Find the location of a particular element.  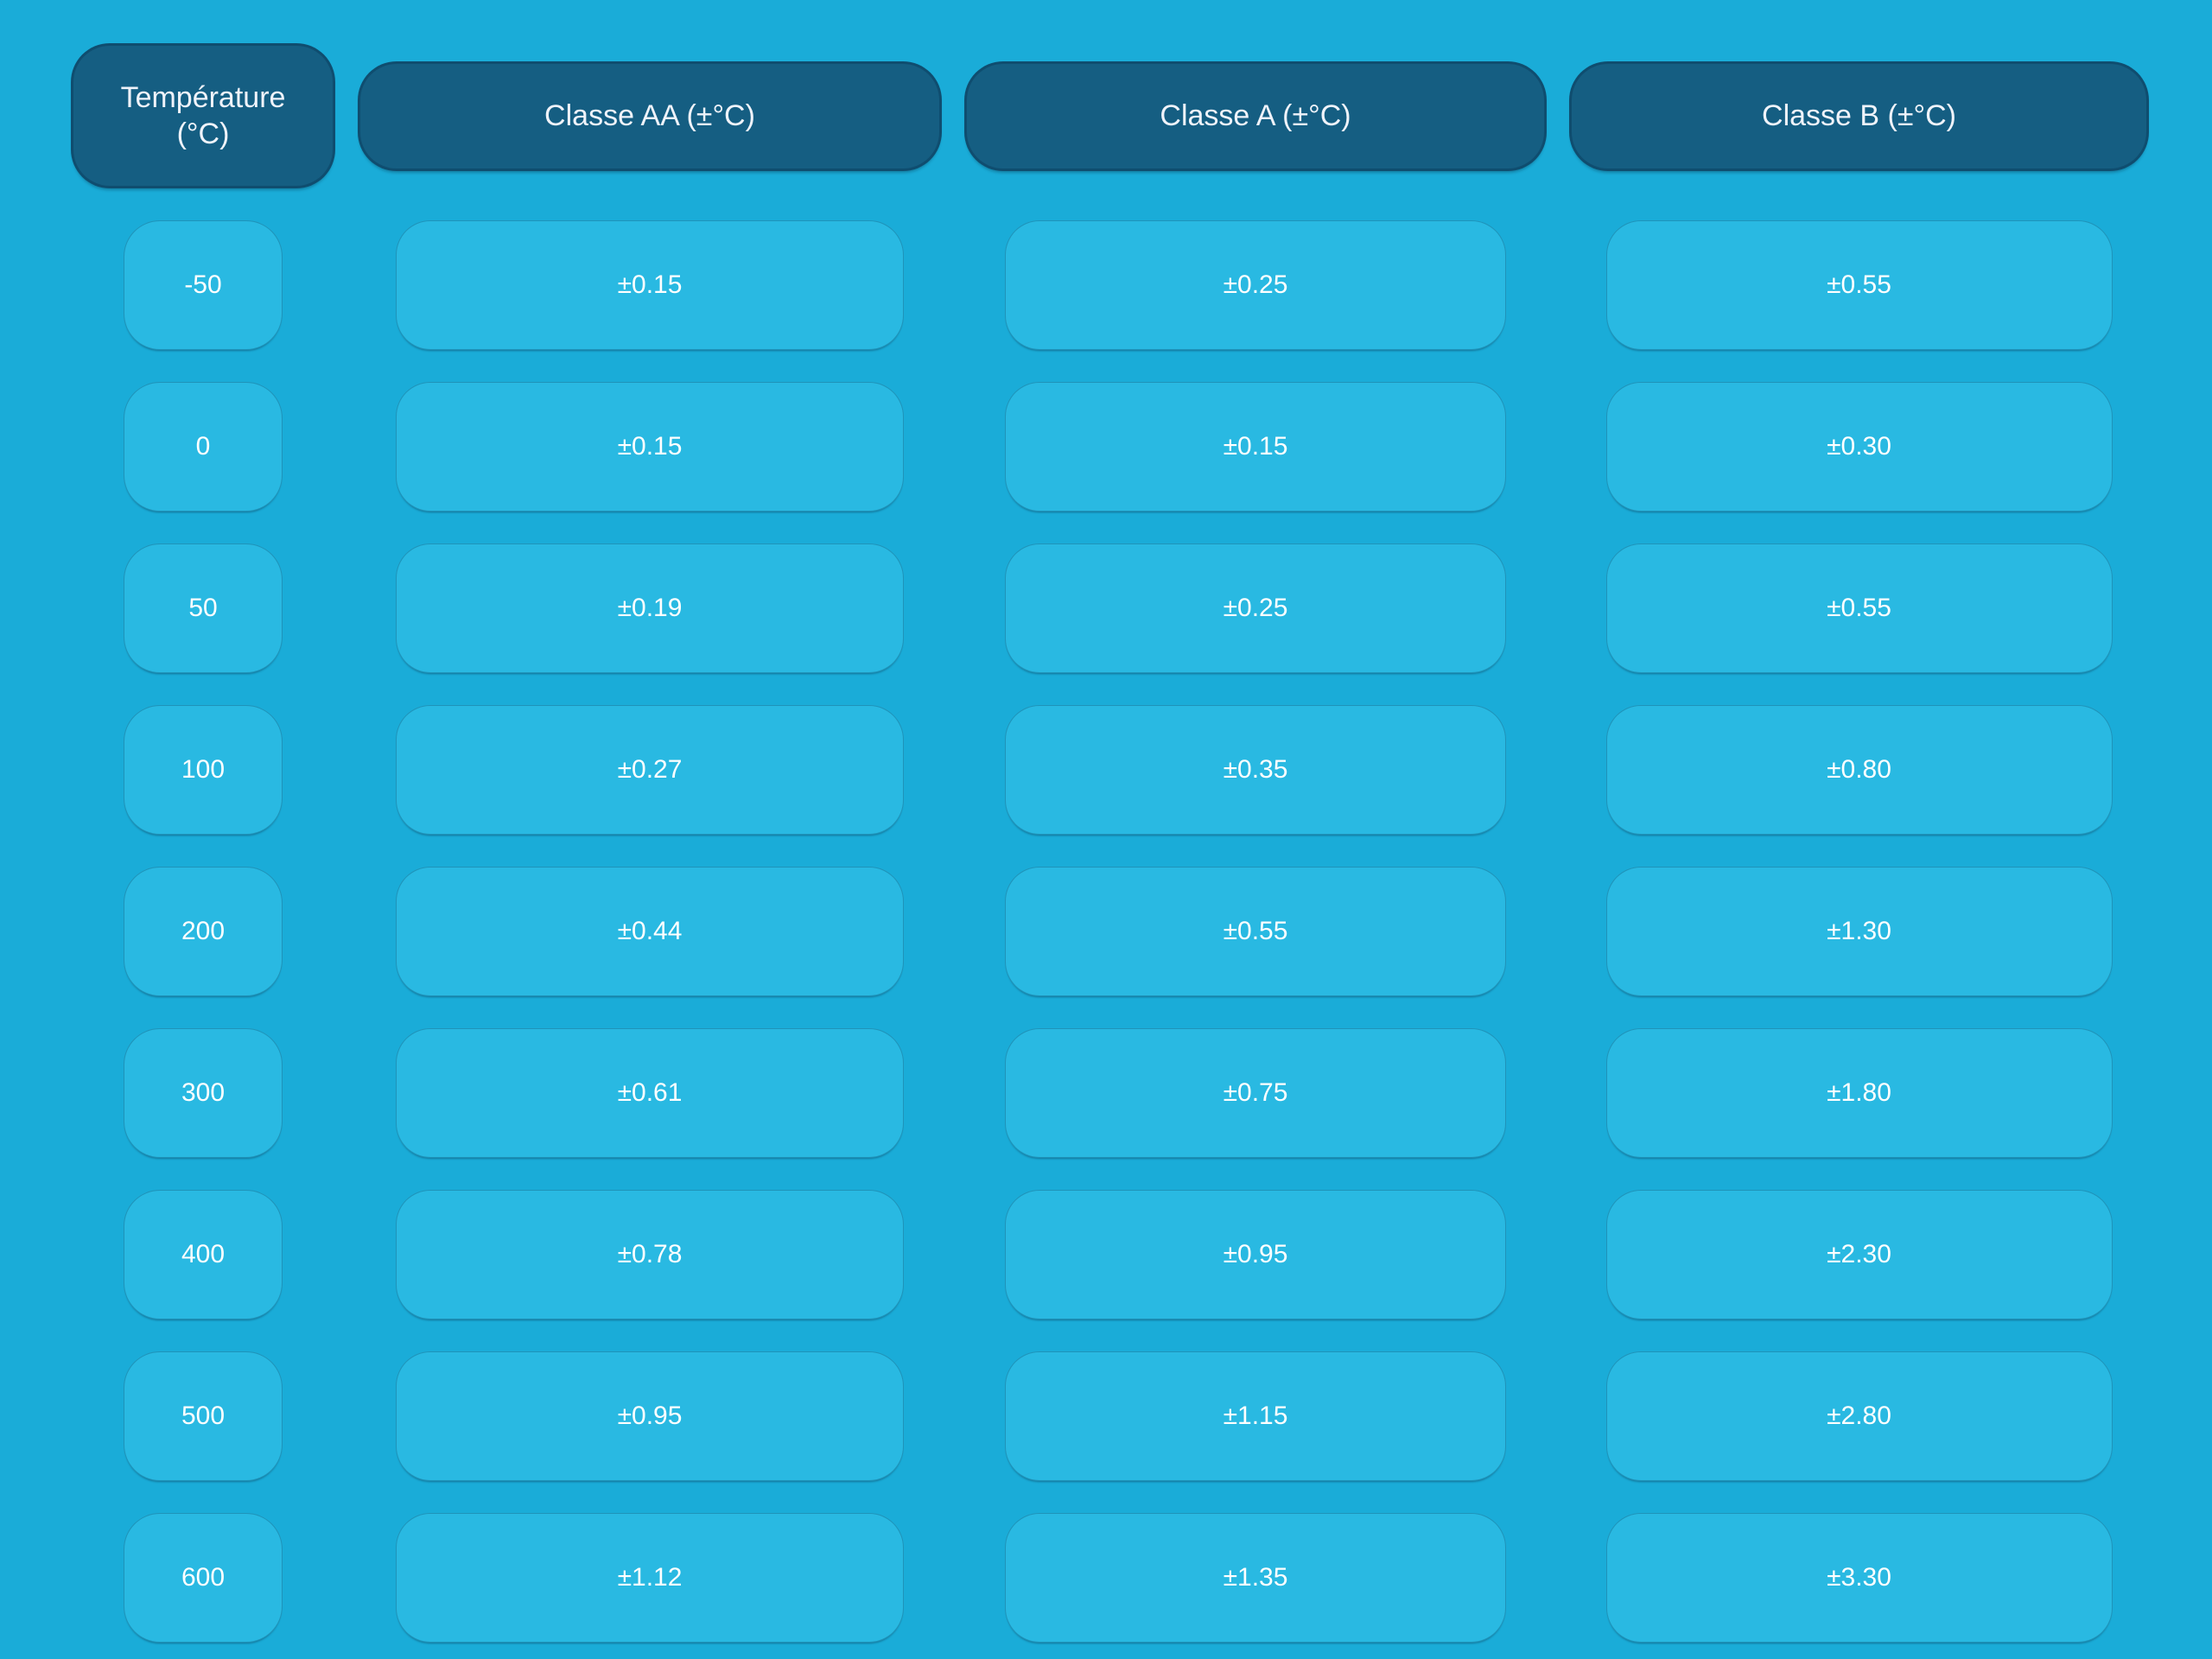

column-header-temperature: Température (°C) is located at coordinates (203, 115).